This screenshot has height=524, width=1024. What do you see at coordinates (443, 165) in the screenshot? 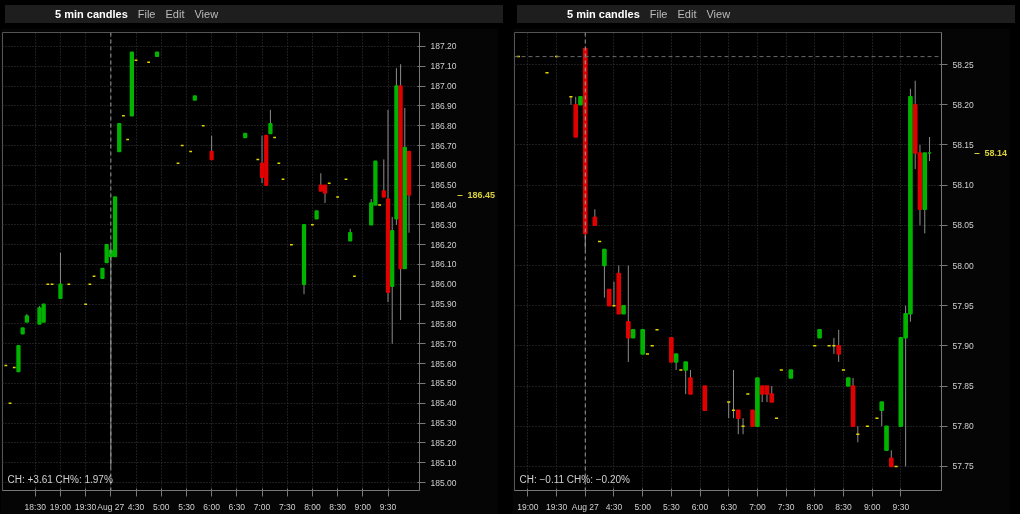
I see `y-tick-label: 186.60` at bounding box center [443, 165].